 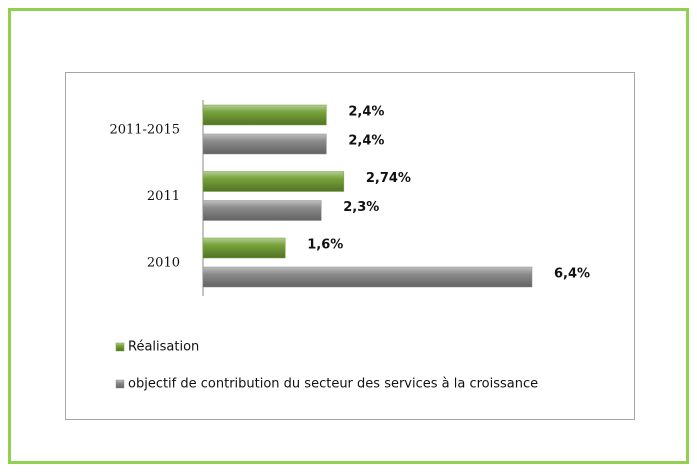 What do you see at coordinates (572, 274) in the screenshot?
I see `value-label: 6,4%` at bounding box center [572, 274].